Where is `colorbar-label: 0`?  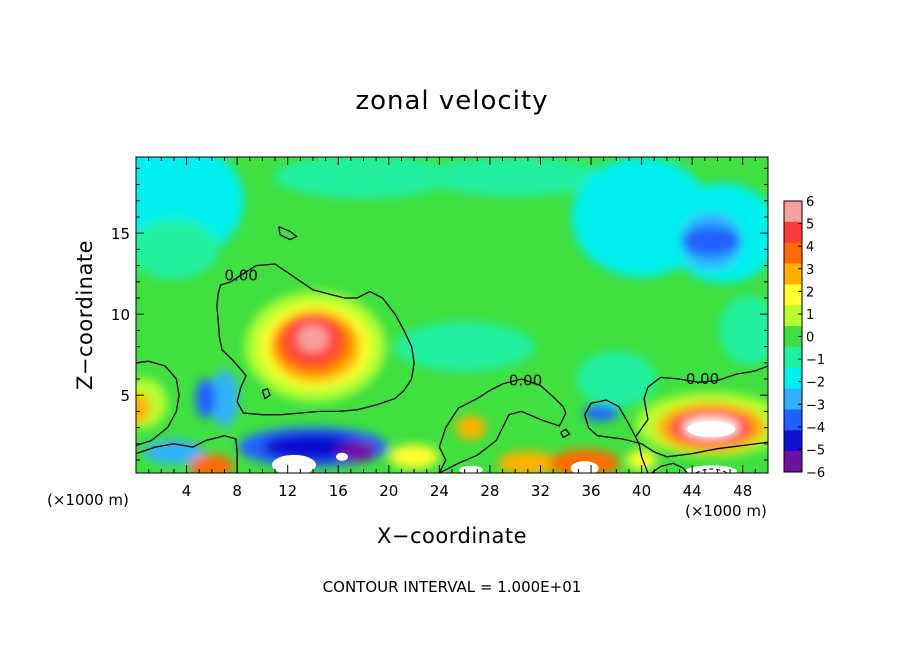
colorbar-label: 0 is located at coordinates (810, 338).